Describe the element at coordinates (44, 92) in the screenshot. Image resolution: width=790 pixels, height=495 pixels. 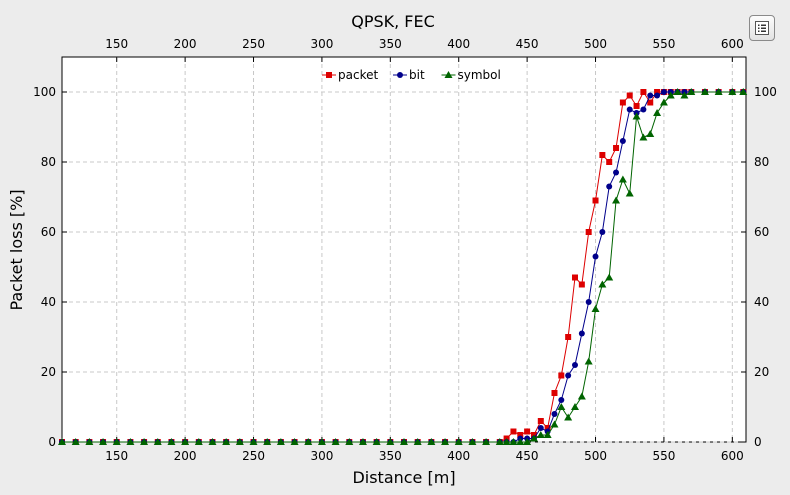
I see `y-tick-label: 100` at that location.